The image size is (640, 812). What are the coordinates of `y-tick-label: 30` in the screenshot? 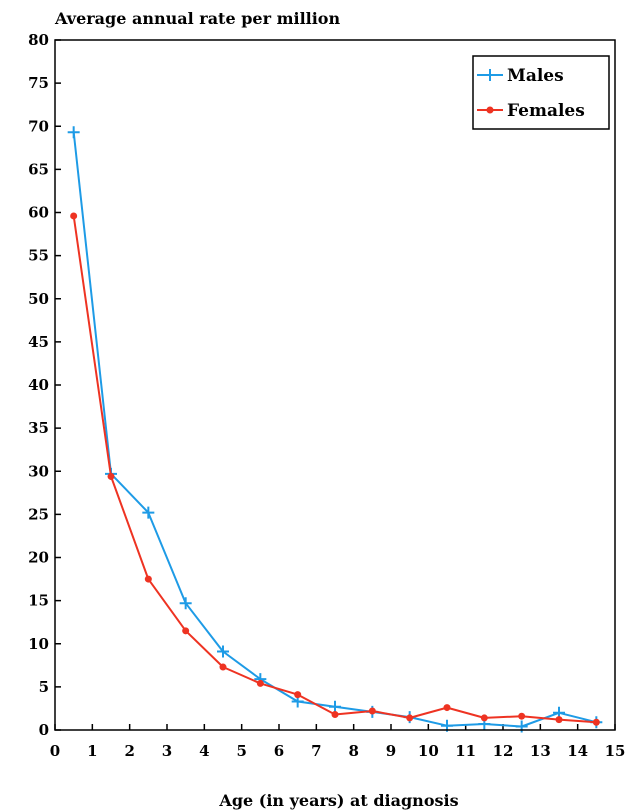 It's located at (38, 471).